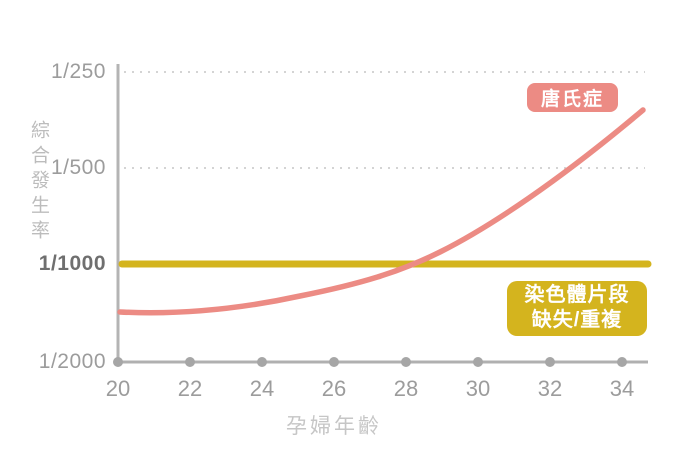  Describe the element at coordinates (38, 182) in the screenshot. I see `y-axis-title: 綜合發生率` at that location.